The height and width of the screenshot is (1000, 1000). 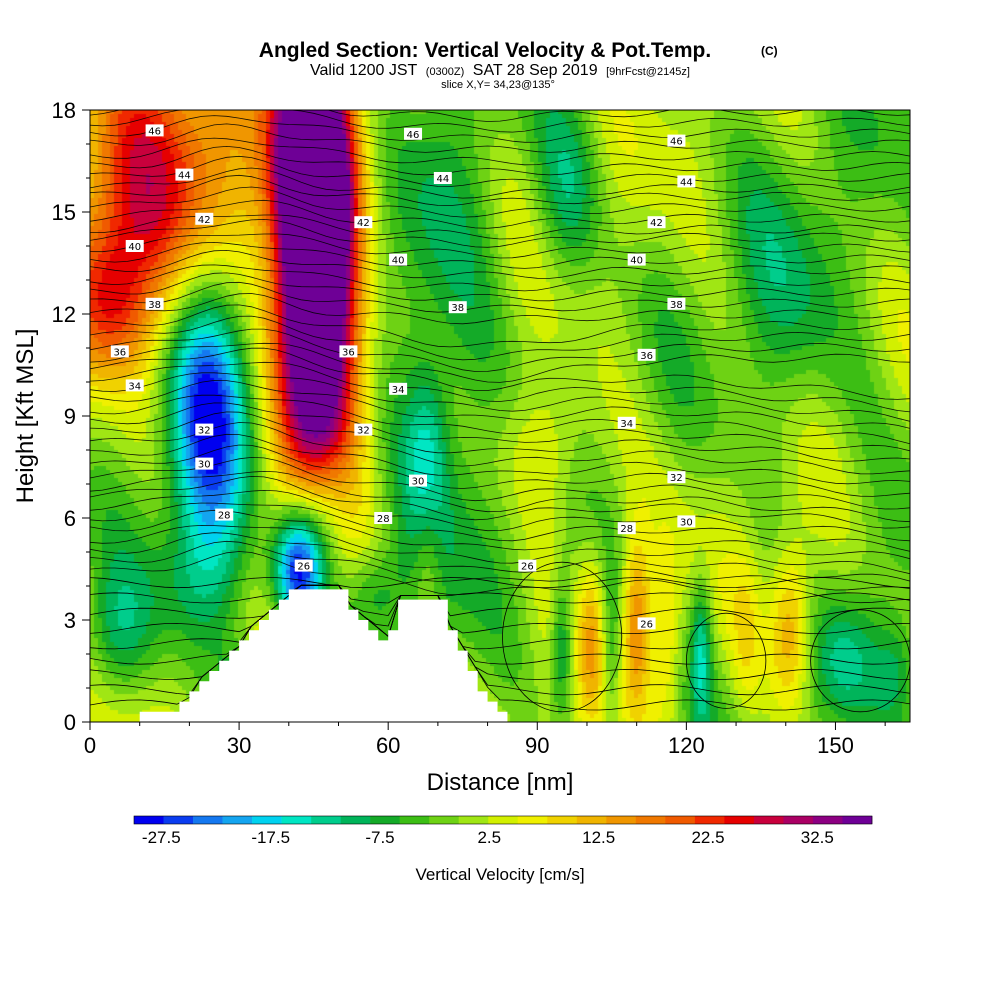 I want to click on x-axis-label: Distance [nm], so click(x=500, y=782).